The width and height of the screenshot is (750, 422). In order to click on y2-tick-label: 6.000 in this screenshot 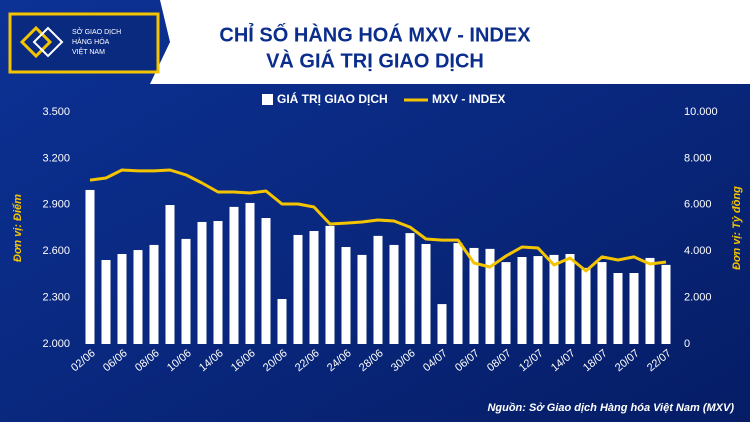, I will do `click(698, 205)`.